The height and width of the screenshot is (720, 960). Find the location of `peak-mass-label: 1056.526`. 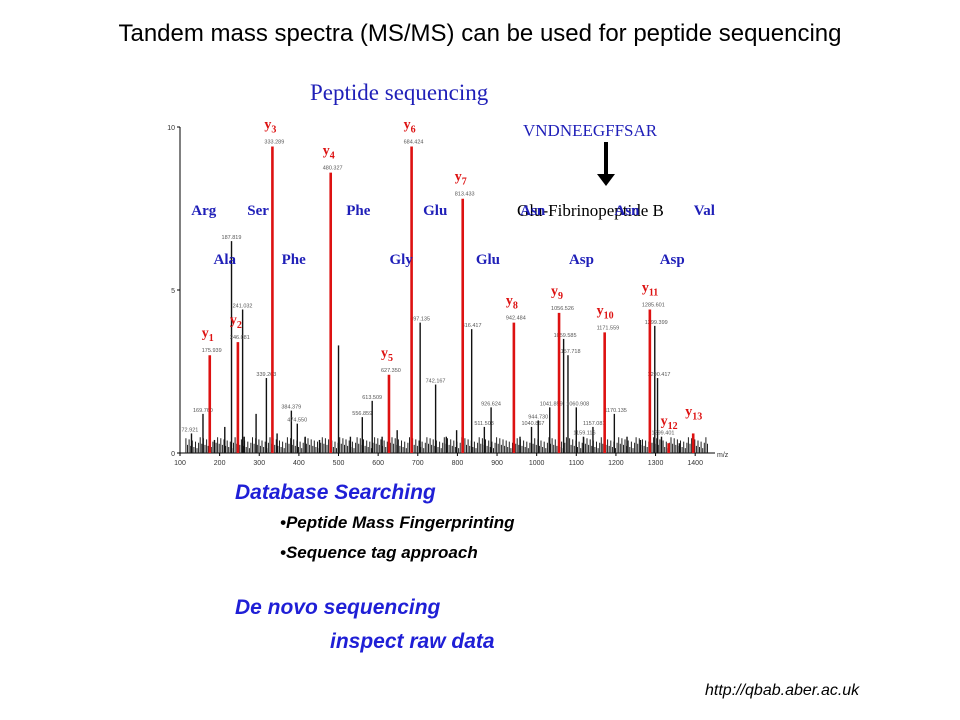

peak-mass-label: 1056.526 is located at coordinates (562, 309).